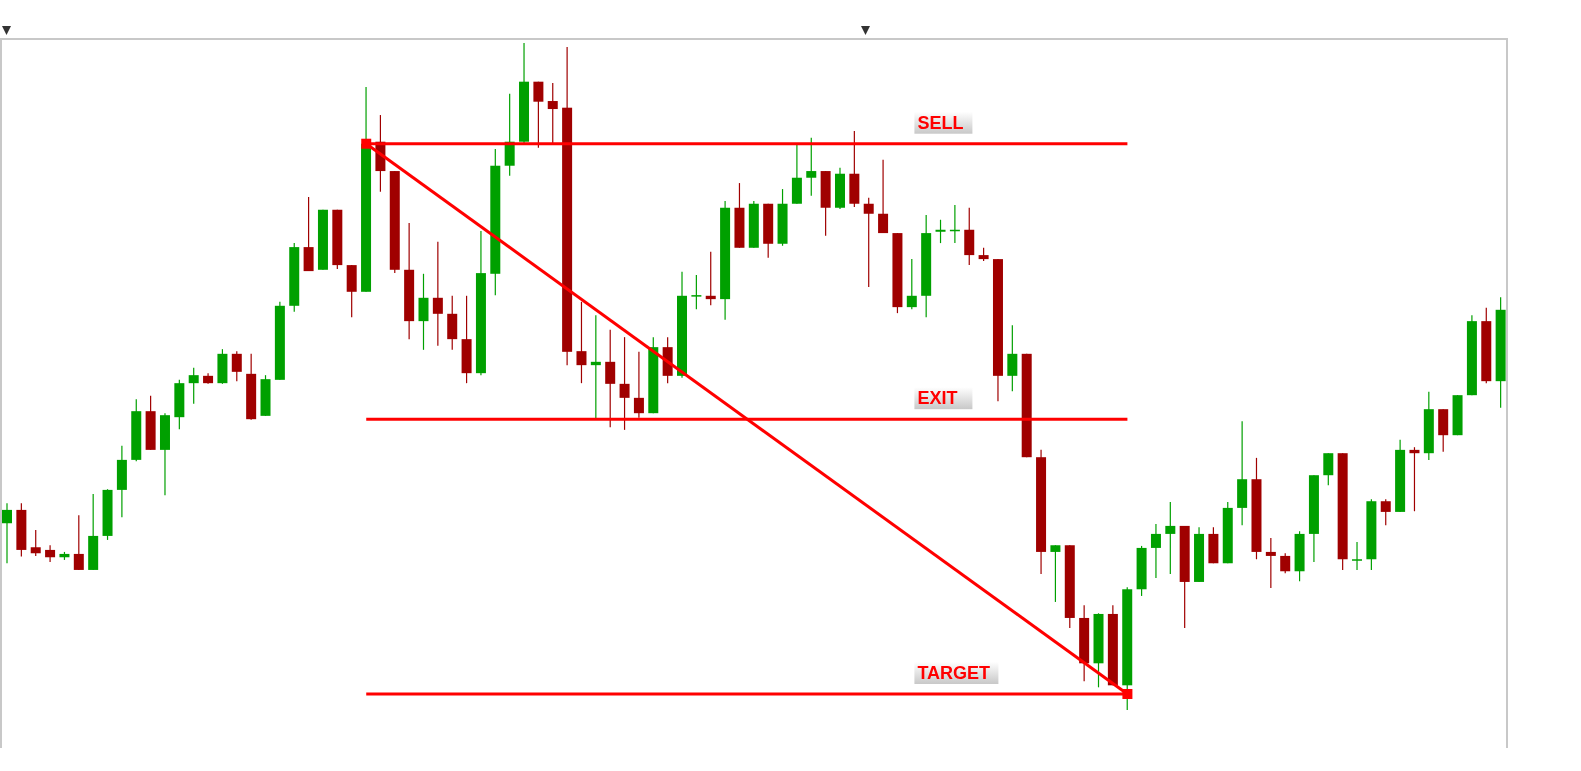 This screenshot has height=771, width=1581. Describe the element at coordinates (940, 122) in the screenshot. I see `series-label: SELL` at that location.